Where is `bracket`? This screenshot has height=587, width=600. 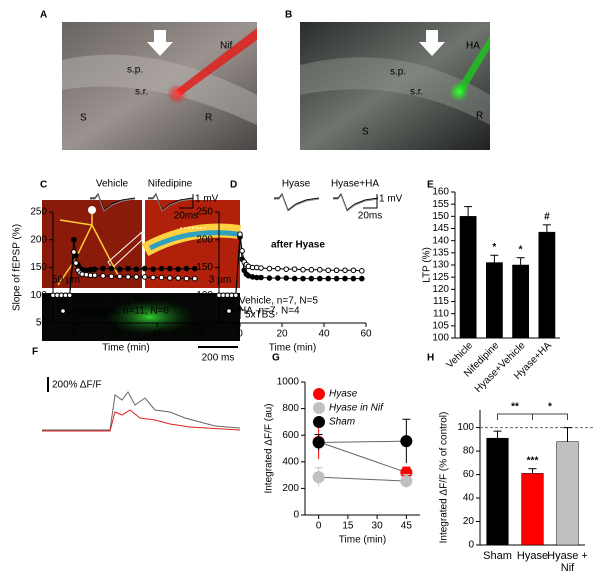
bracket is located at coordinates (550, 416).